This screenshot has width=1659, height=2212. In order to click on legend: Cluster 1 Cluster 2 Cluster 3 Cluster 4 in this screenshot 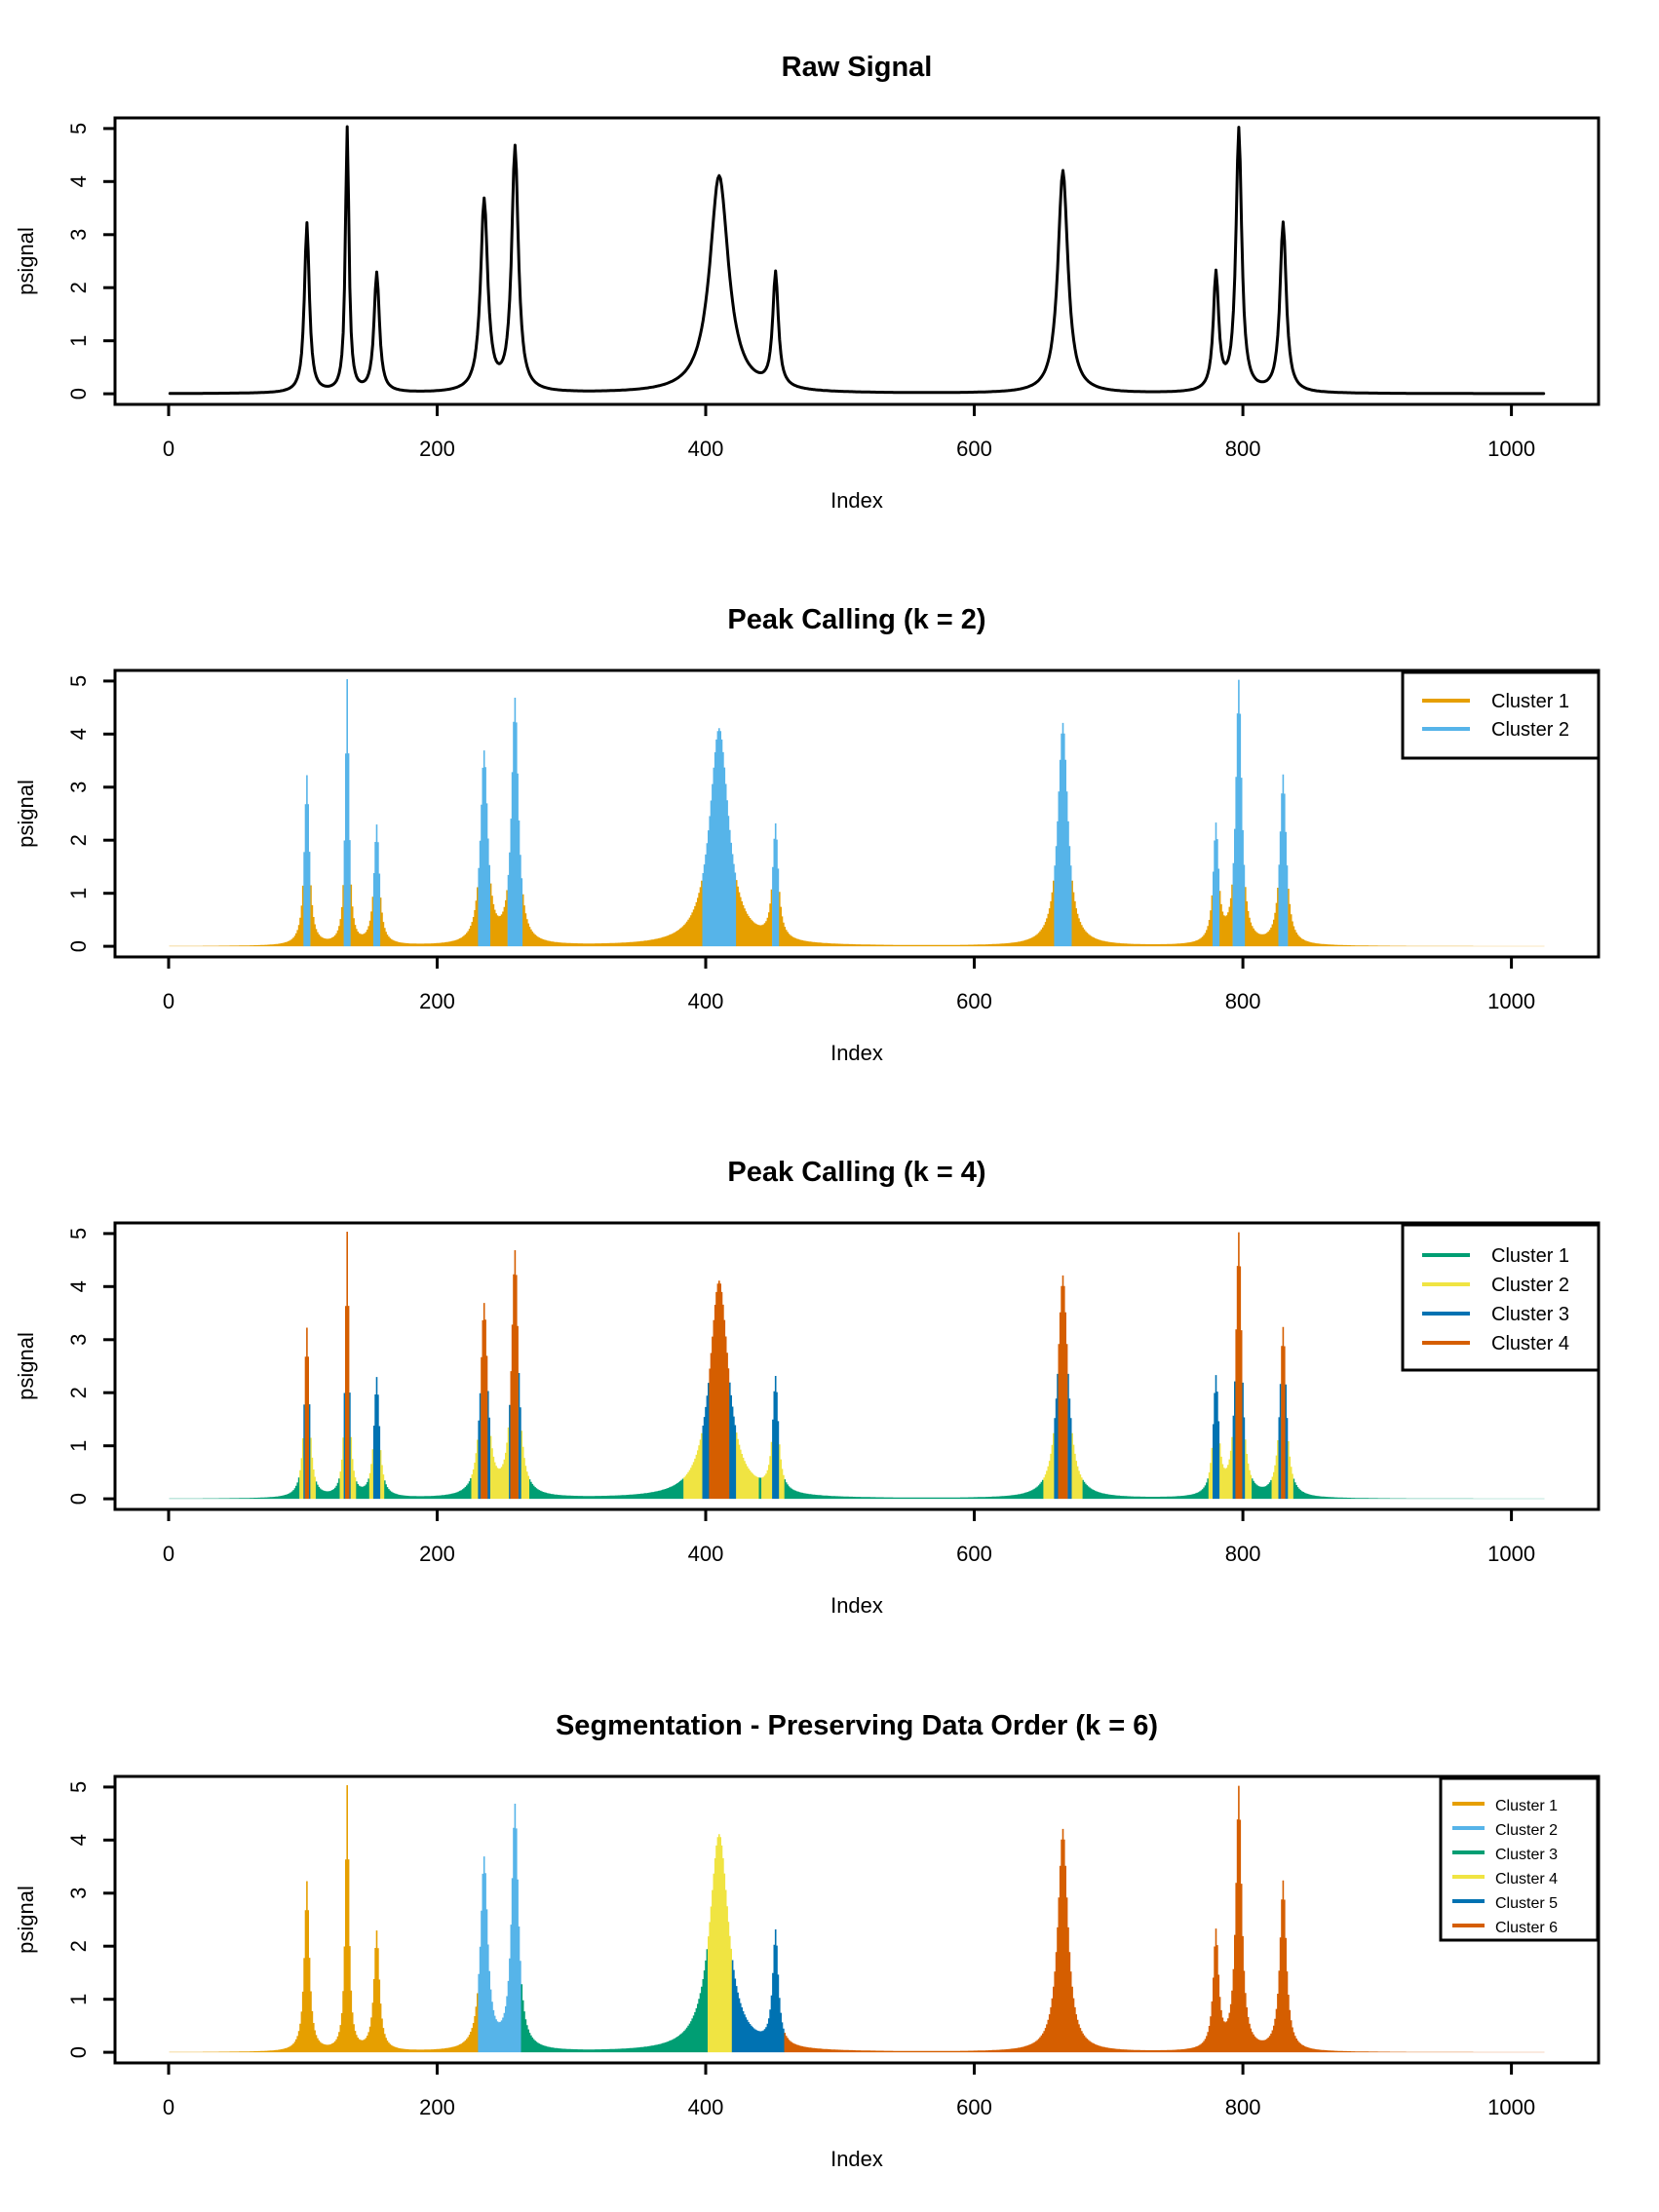, I will do `click(1501, 1297)`.